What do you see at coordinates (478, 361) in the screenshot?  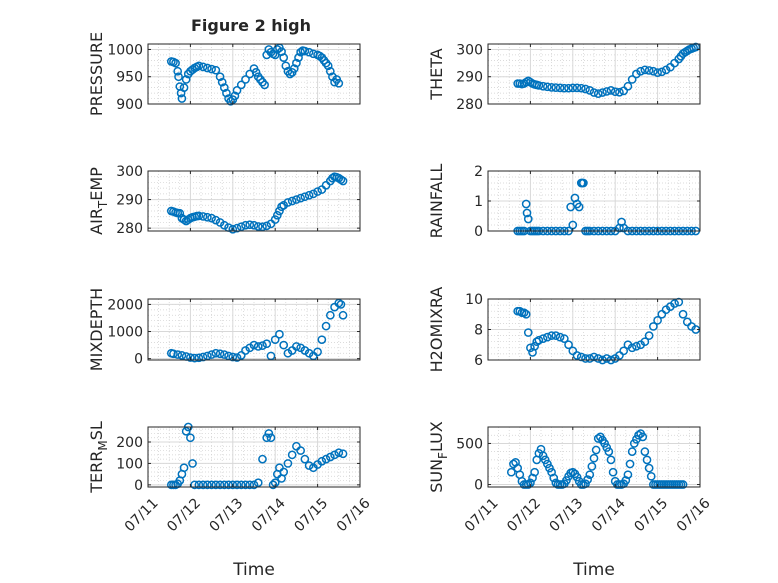 I see `y-tick-label: 6` at bounding box center [478, 361].